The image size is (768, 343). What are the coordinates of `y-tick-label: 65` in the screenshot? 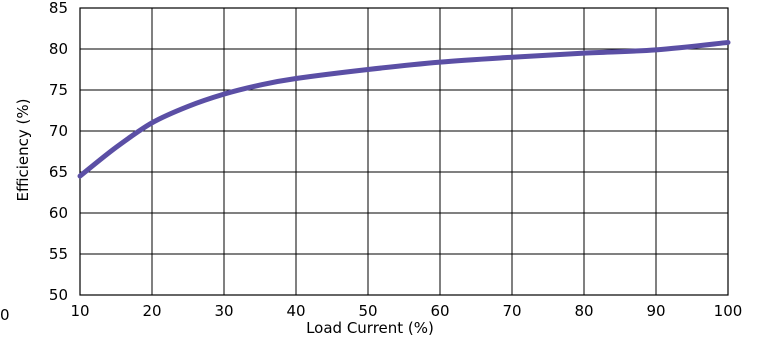 It's located at (58, 172).